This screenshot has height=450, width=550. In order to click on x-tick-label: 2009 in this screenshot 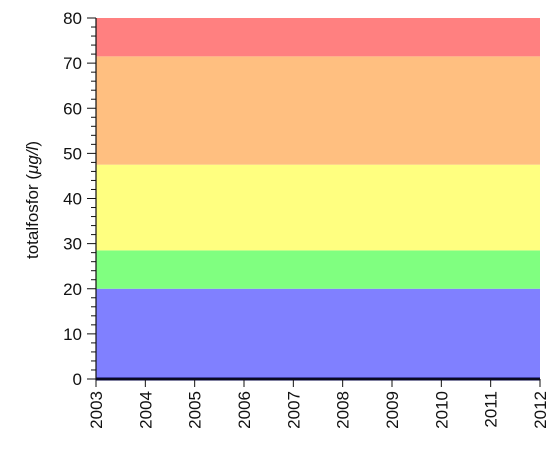, I will do `click(392, 410)`.